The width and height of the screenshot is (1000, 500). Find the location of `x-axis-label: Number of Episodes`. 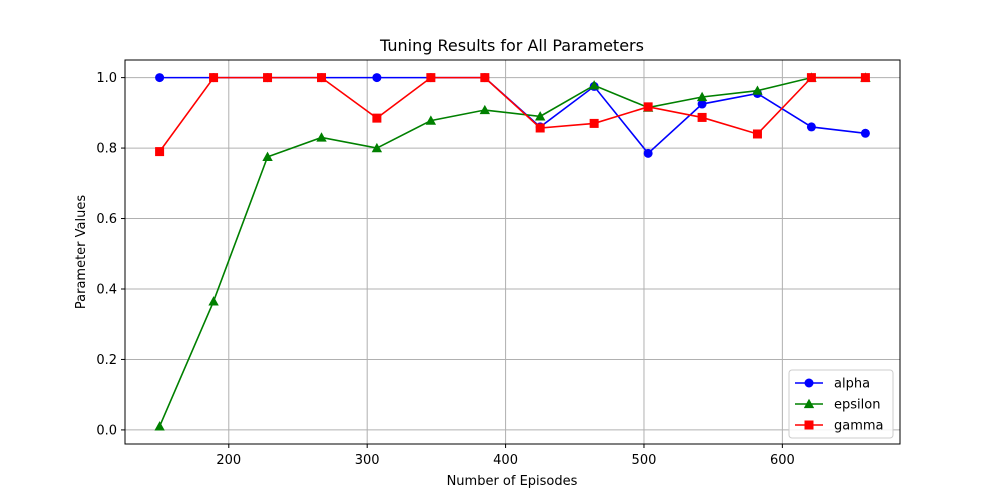

x-axis-label: Number of Episodes is located at coordinates (512, 481).